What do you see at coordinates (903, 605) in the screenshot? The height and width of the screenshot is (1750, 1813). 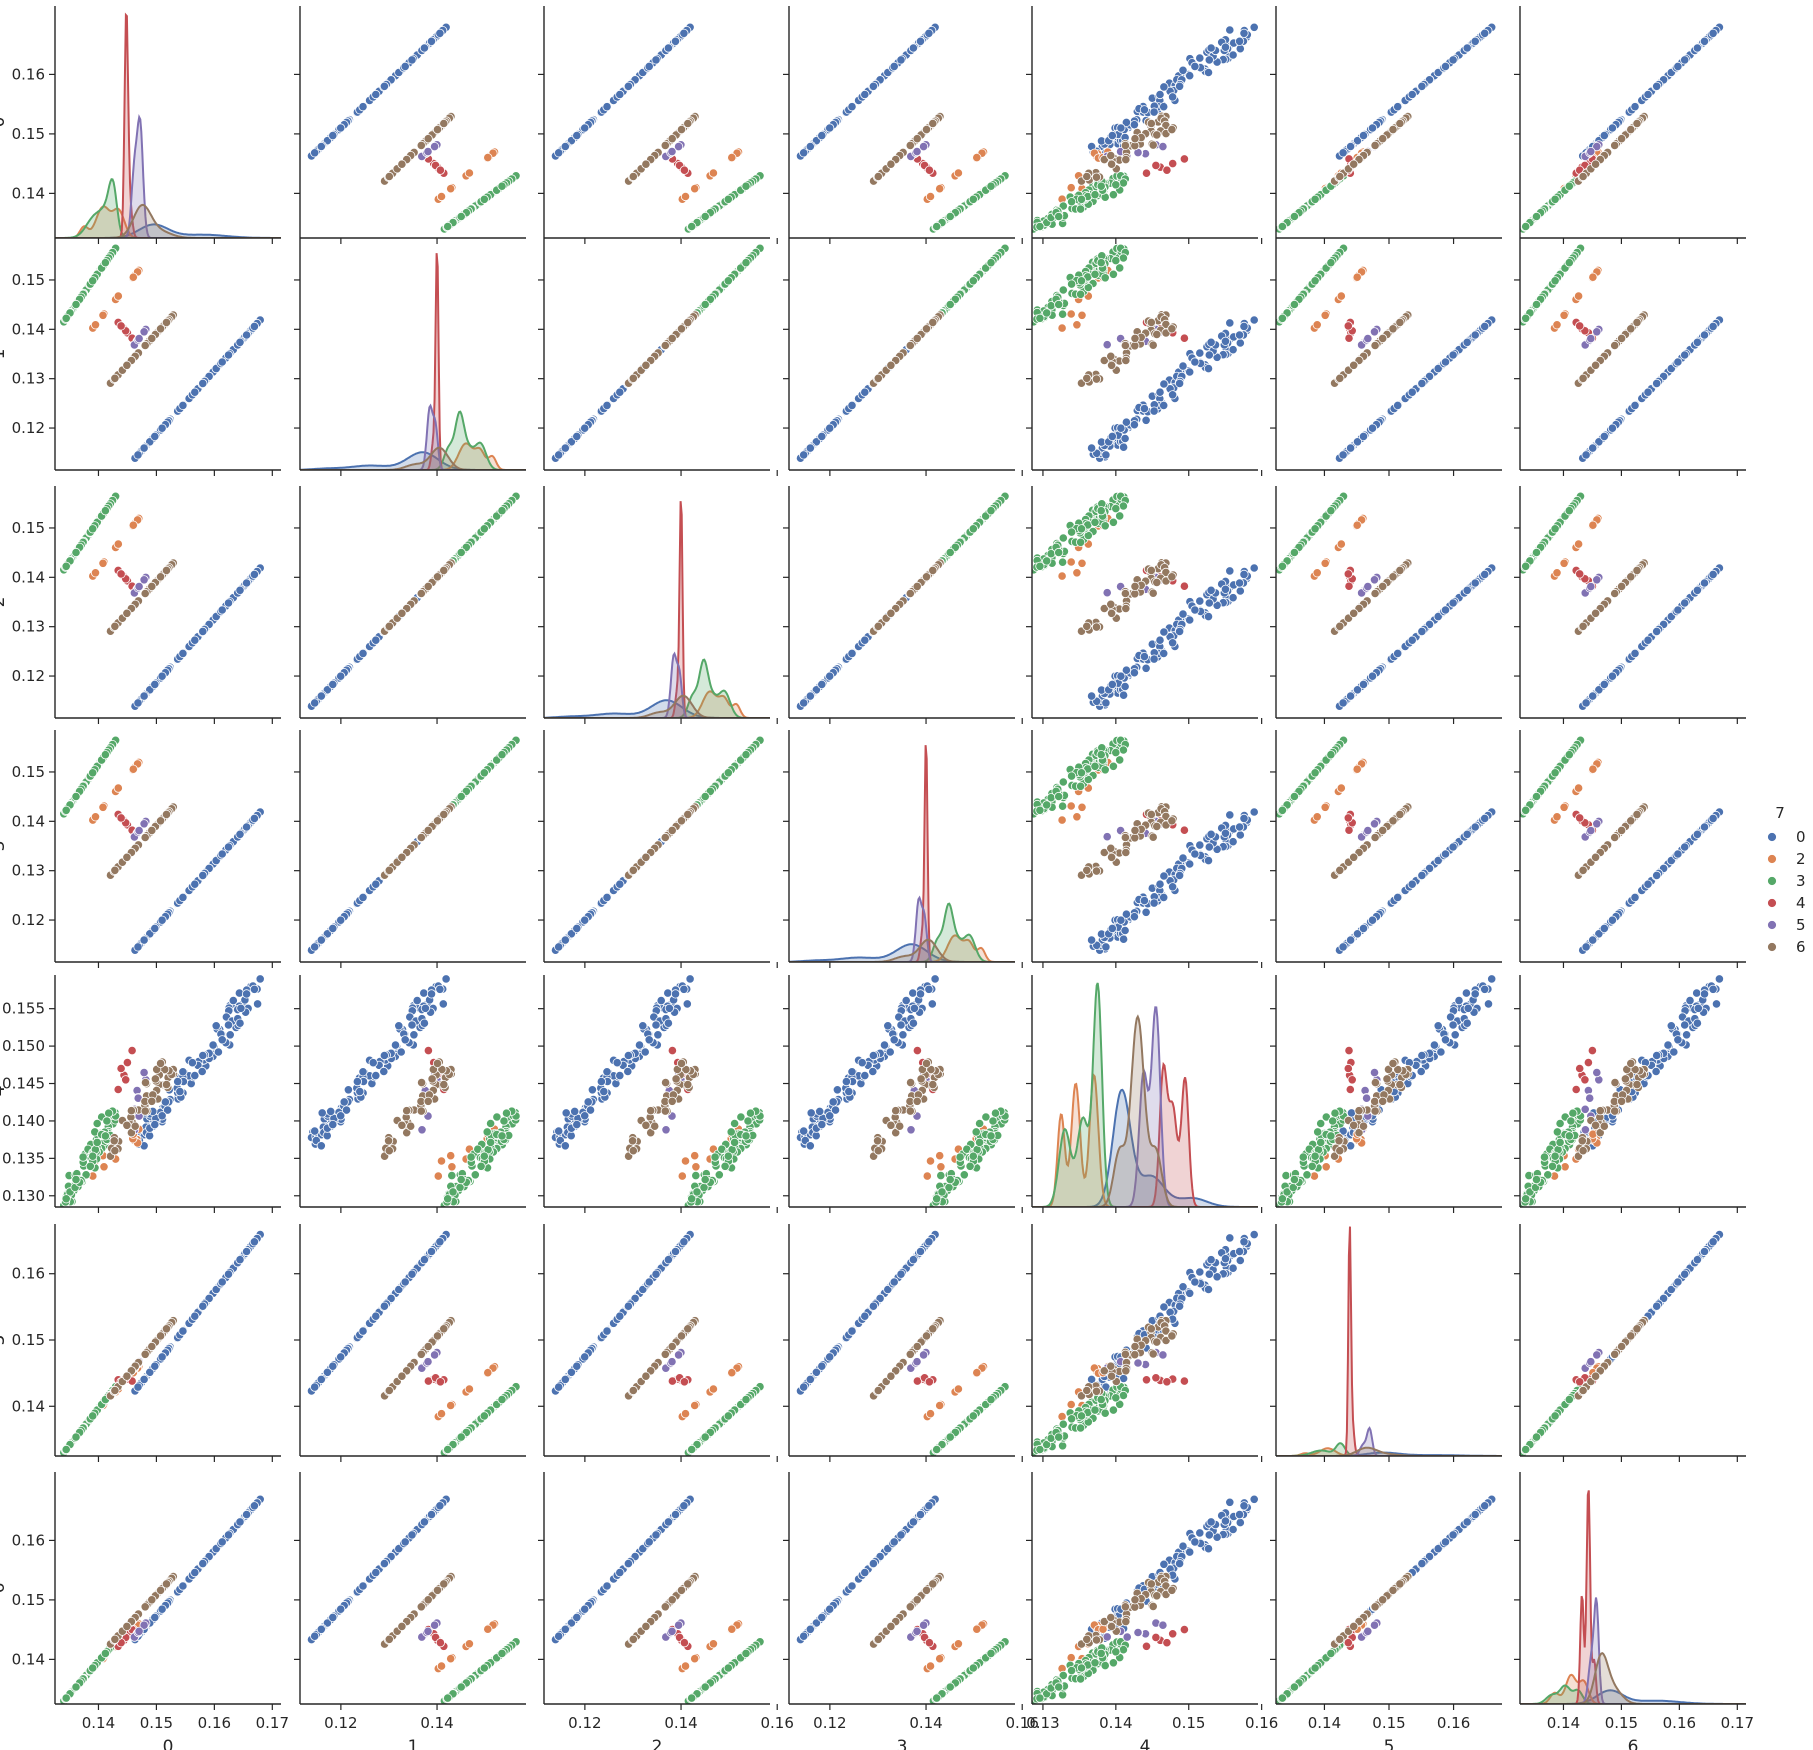 I see `subplot-row2-col3` at bounding box center [903, 605].